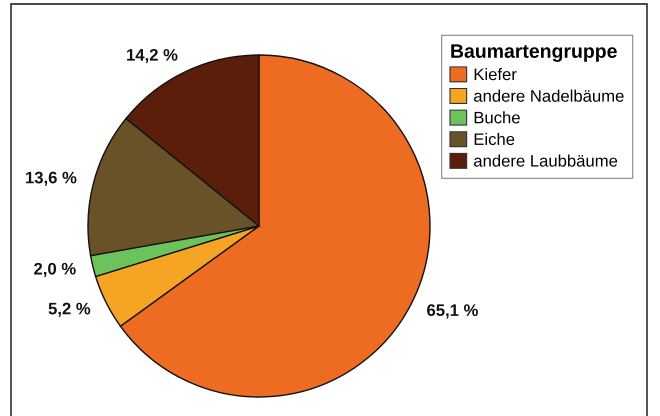  I want to click on legend-label: Buche, so click(497, 117).